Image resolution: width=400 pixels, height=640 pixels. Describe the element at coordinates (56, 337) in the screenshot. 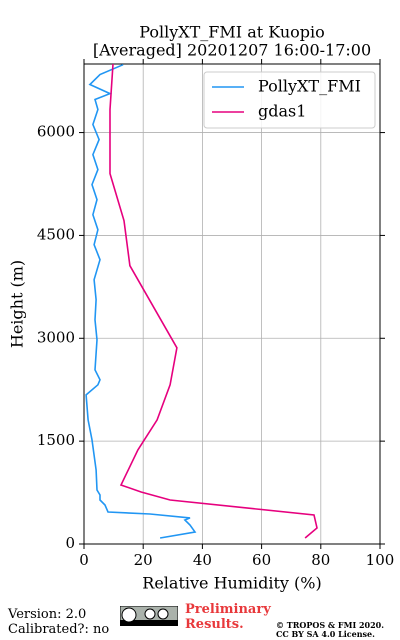

I see `y-tick-label: 3000` at that location.